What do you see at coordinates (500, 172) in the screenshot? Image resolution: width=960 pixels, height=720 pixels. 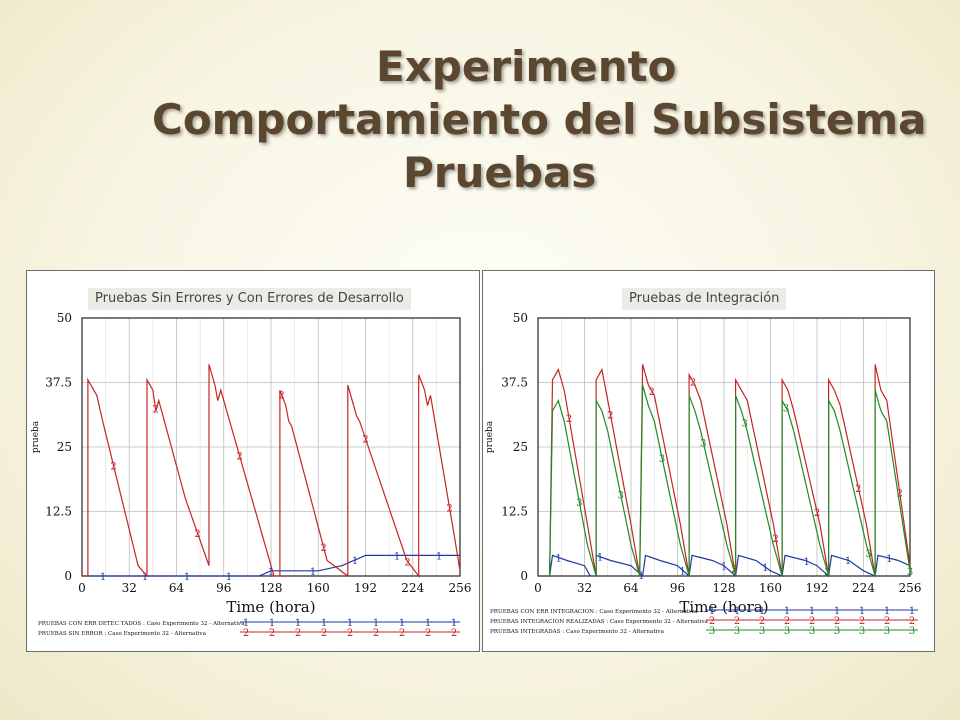 I see `slide-title-line-3: Pruebas` at bounding box center [500, 172].